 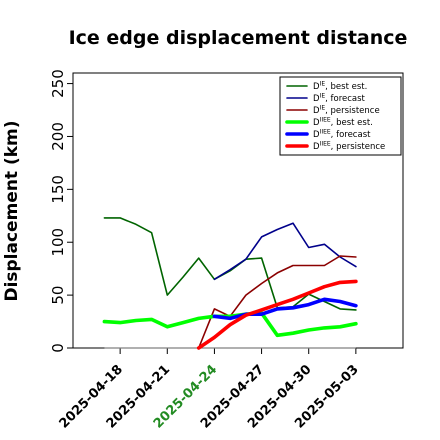 I want to click on legend-entry-1: DIE, best est., so click(x=340, y=87).